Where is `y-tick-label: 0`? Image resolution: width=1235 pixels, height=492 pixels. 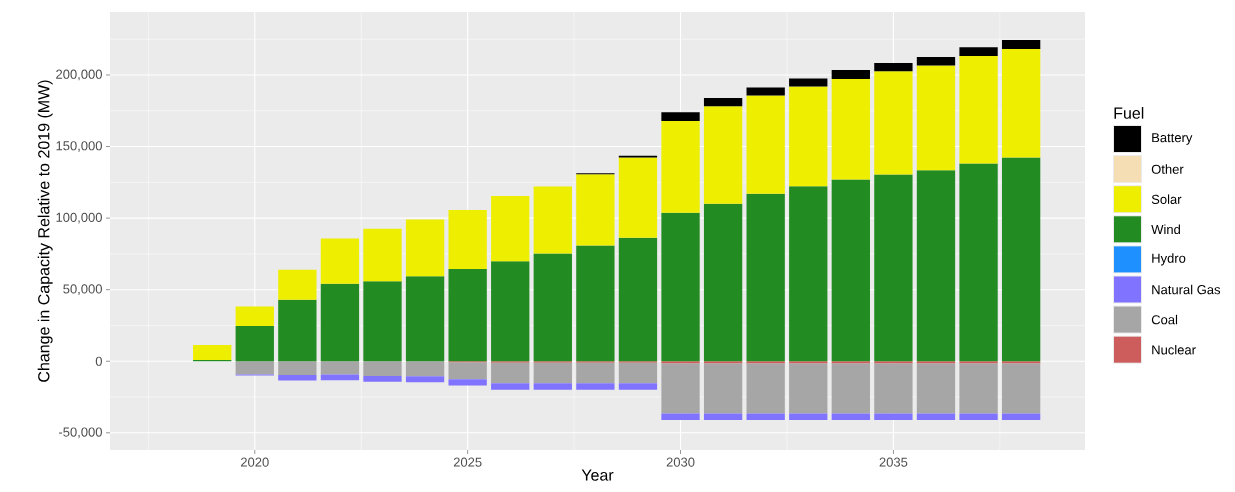 y-tick-label: 0 is located at coordinates (98, 361).